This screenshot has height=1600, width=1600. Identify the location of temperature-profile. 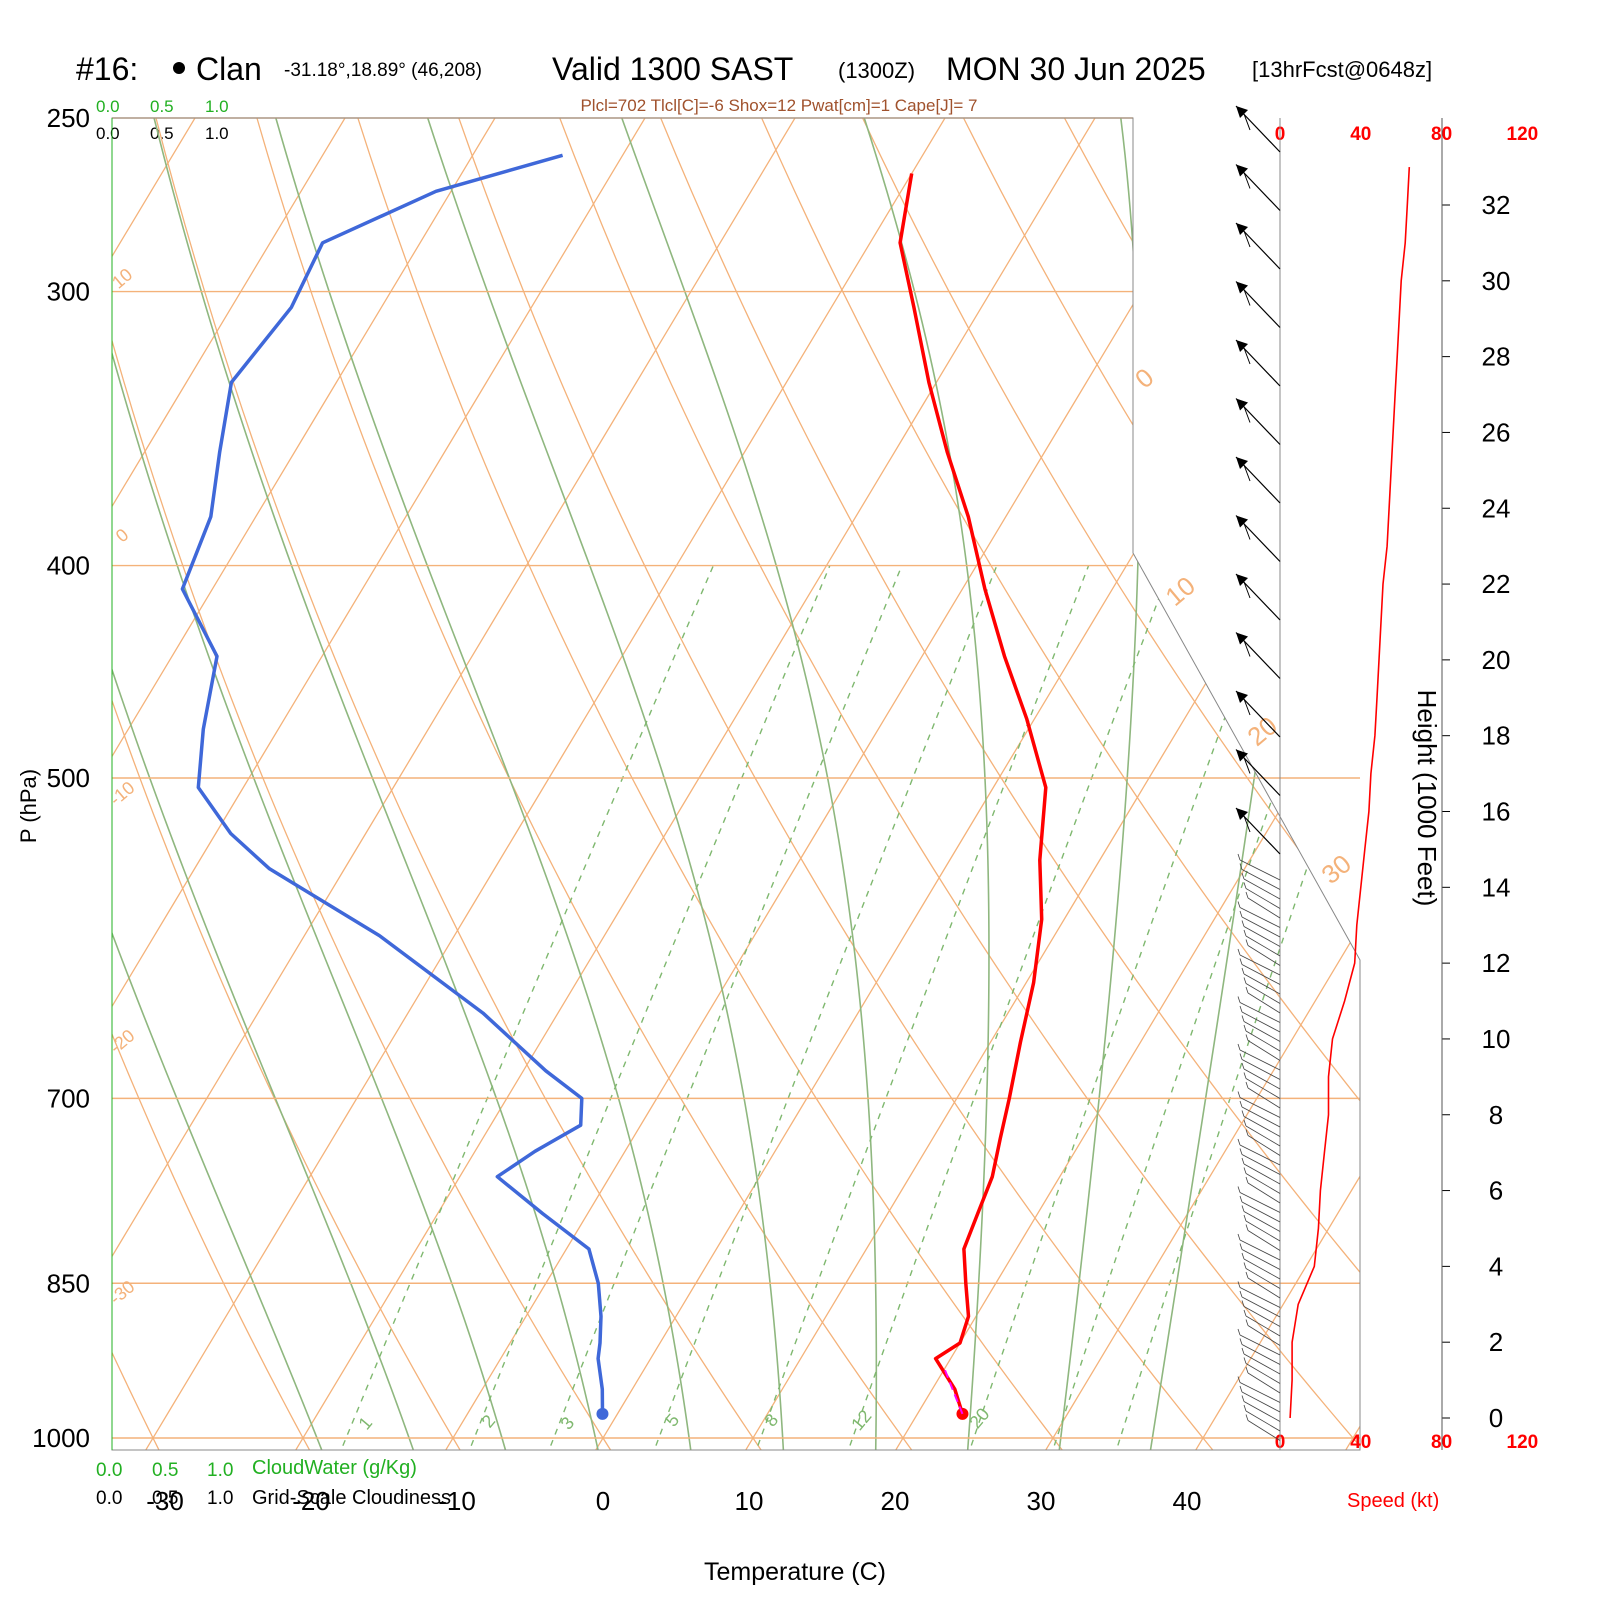
(973, 794).